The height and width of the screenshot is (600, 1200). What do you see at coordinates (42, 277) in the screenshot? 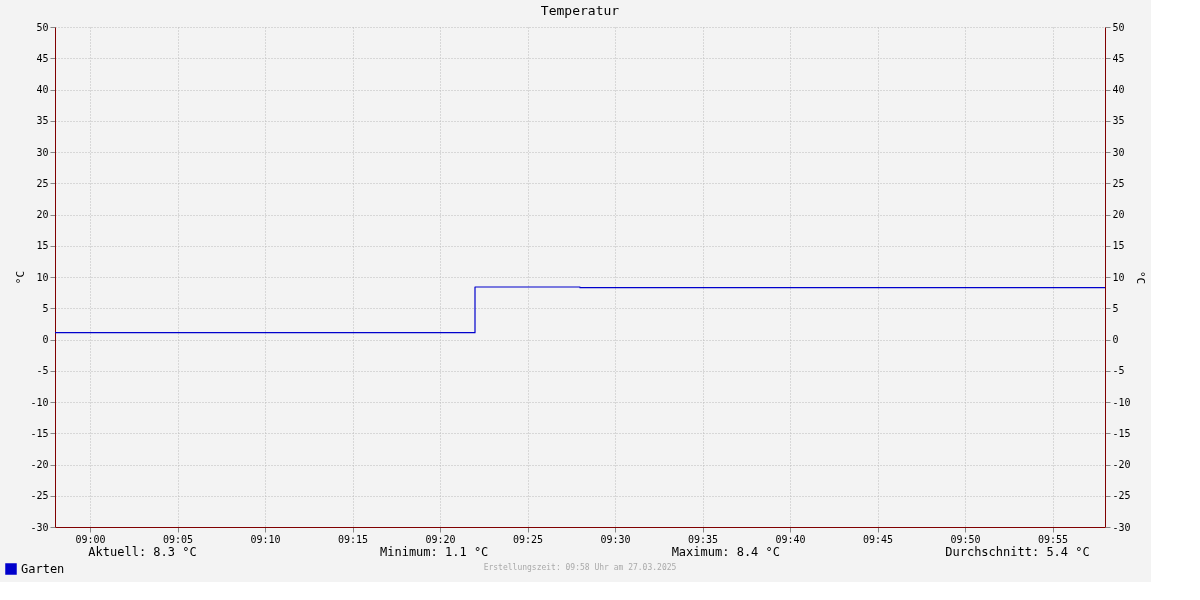
I see `y-tick-label: 10` at bounding box center [42, 277].